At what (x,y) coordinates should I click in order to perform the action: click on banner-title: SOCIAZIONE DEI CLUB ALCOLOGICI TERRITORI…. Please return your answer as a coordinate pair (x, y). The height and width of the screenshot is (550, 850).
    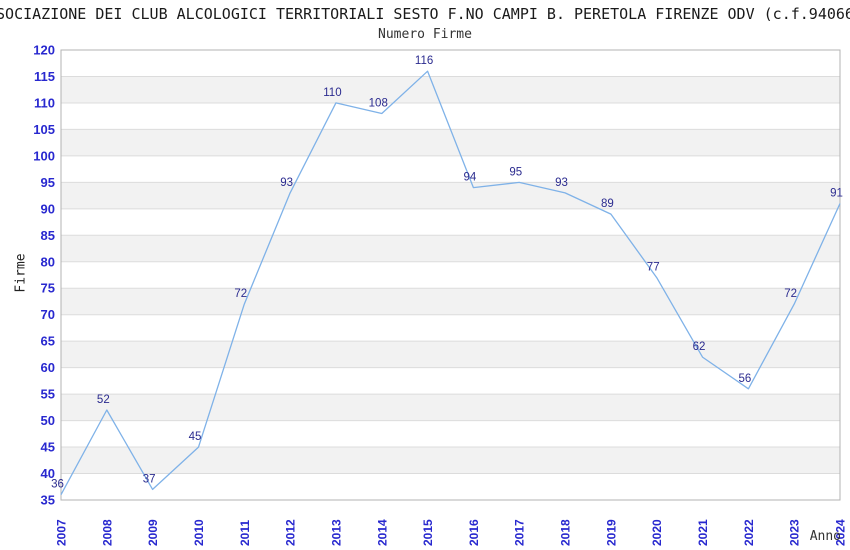
    Looking at the image, I should click on (425, 14).